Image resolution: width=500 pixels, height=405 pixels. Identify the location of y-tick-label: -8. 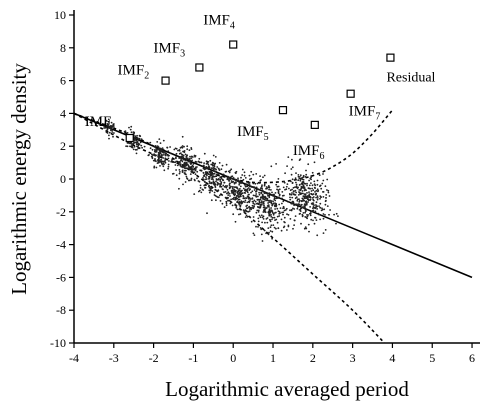
(61, 310).